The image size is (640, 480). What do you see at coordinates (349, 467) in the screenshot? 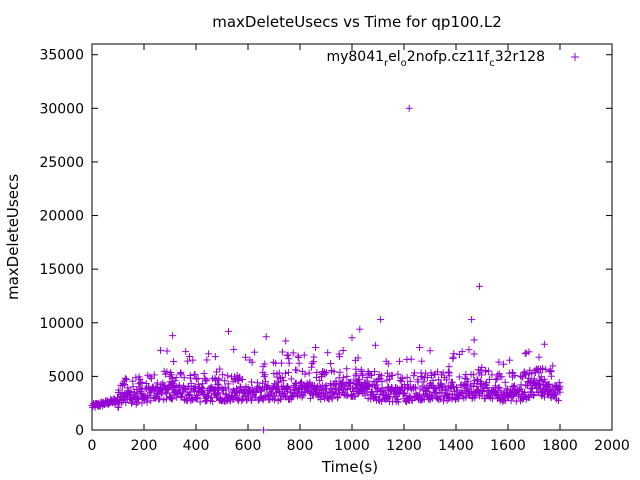
I see `x-axis-label: Time(s)` at bounding box center [349, 467].